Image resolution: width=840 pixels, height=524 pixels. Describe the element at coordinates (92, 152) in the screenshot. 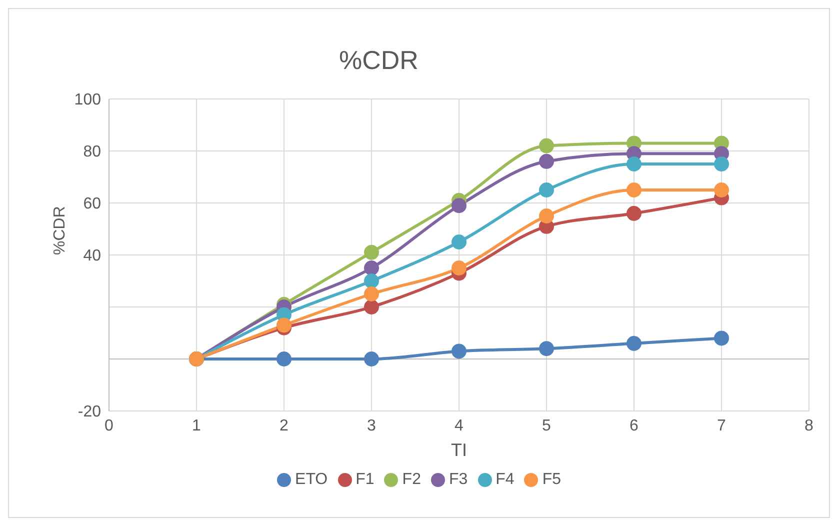

I see `y-tick-label: 80` at that location.